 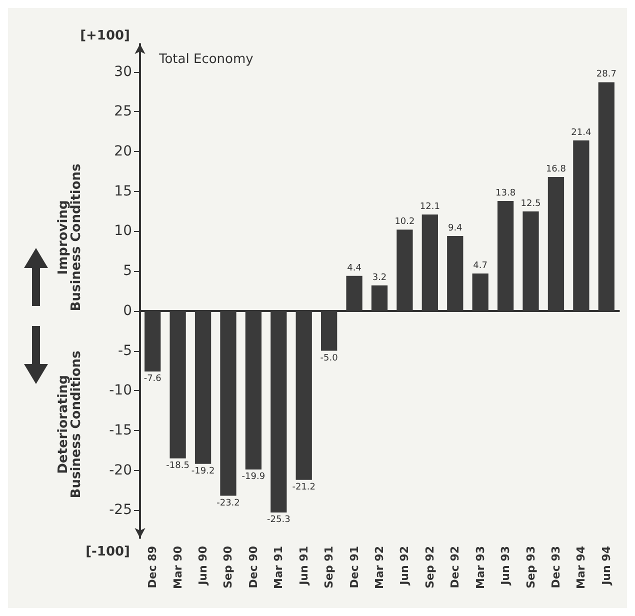 What do you see at coordinates (430, 207) in the screenshot?
I see `data-label: 12.1` at bounding box center [430, 207].